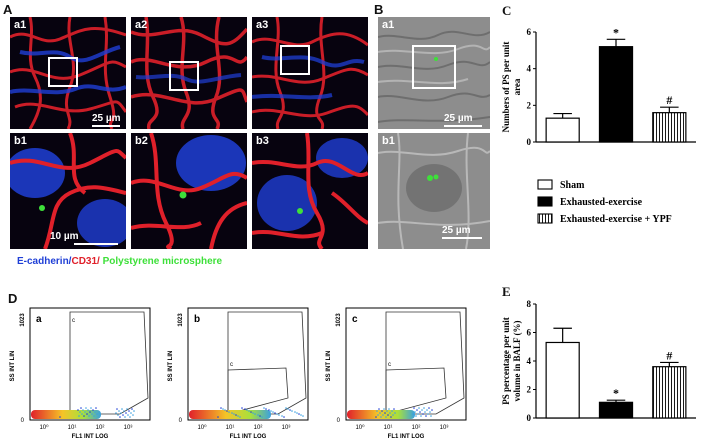  Describe the element at coordinates (545, 218) in the screenshot. I see `legend-swatch` at that location.